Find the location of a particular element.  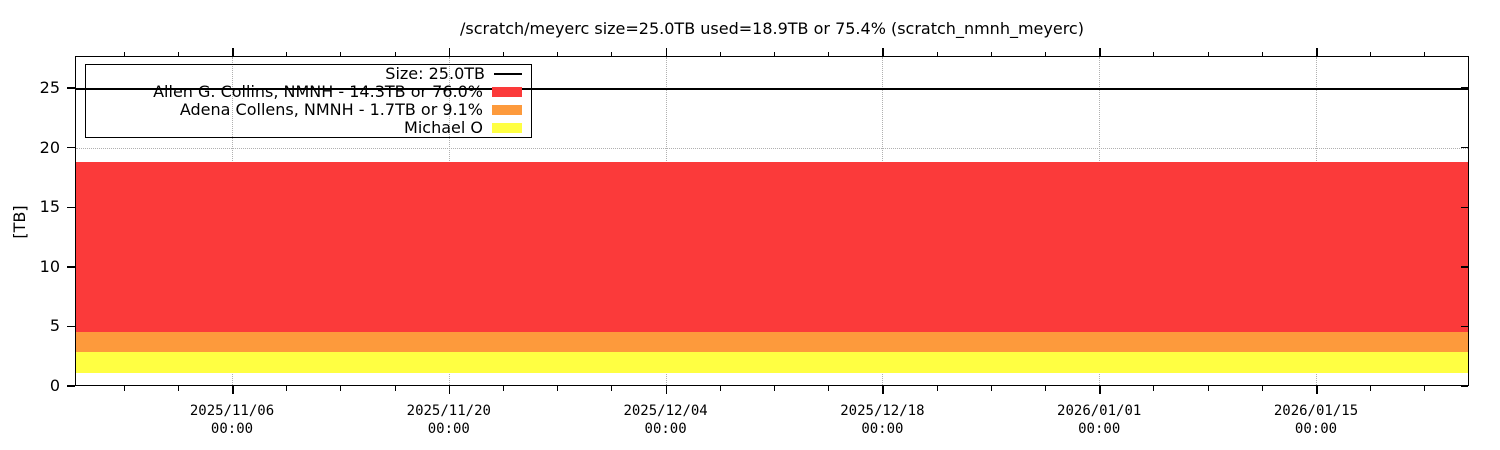

x-tick-date: 2025/11/06 is located at coordinates (232, 411).